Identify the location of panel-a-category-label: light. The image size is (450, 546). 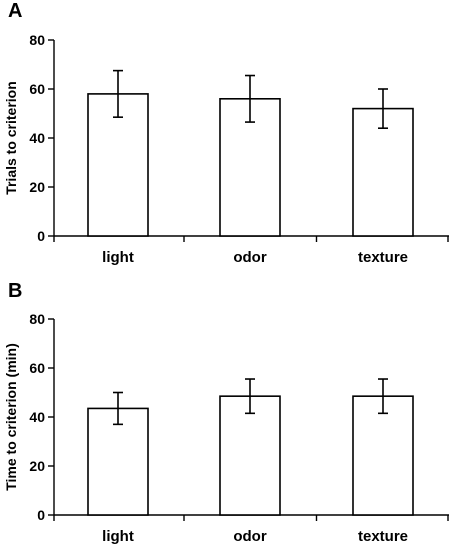
(118, 257).